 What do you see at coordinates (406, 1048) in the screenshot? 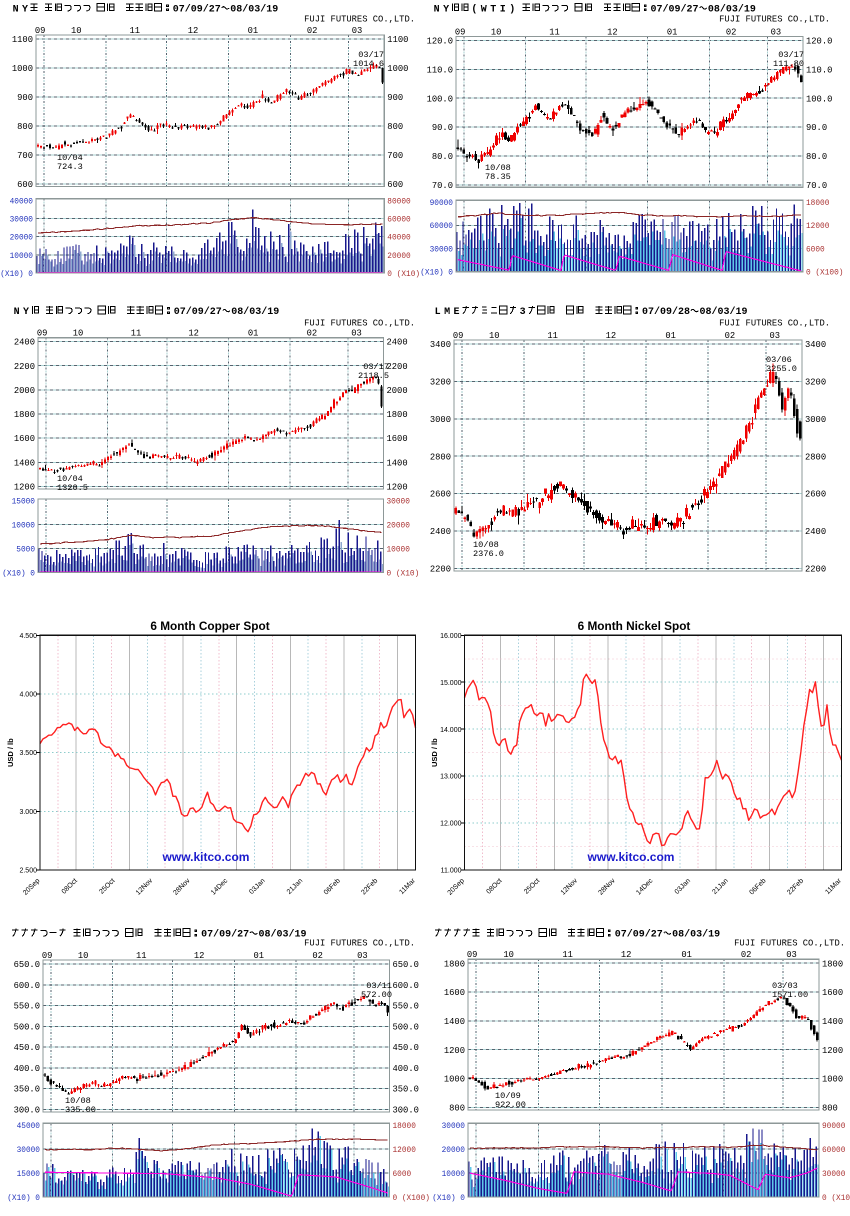
I see `svg-text: 450.0` at bounding box center [406, 1048].